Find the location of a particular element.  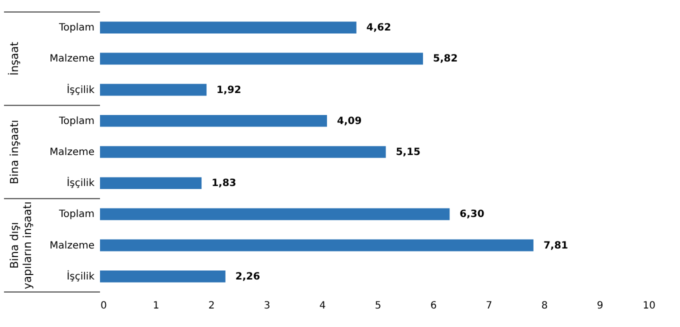

data-label: 7,81 is located at coordinates (555, 246).